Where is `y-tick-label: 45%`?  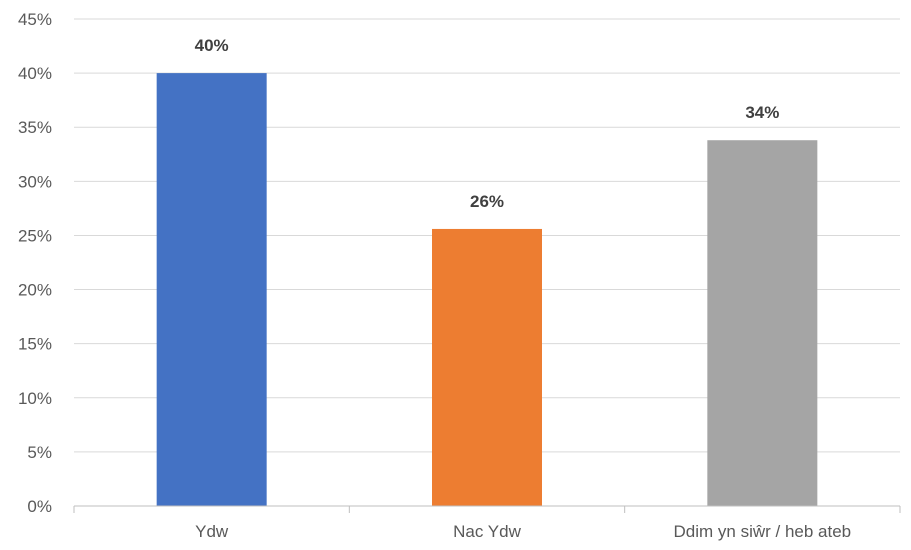
y-tick-label: 45% is located at coordinates (35, 19).